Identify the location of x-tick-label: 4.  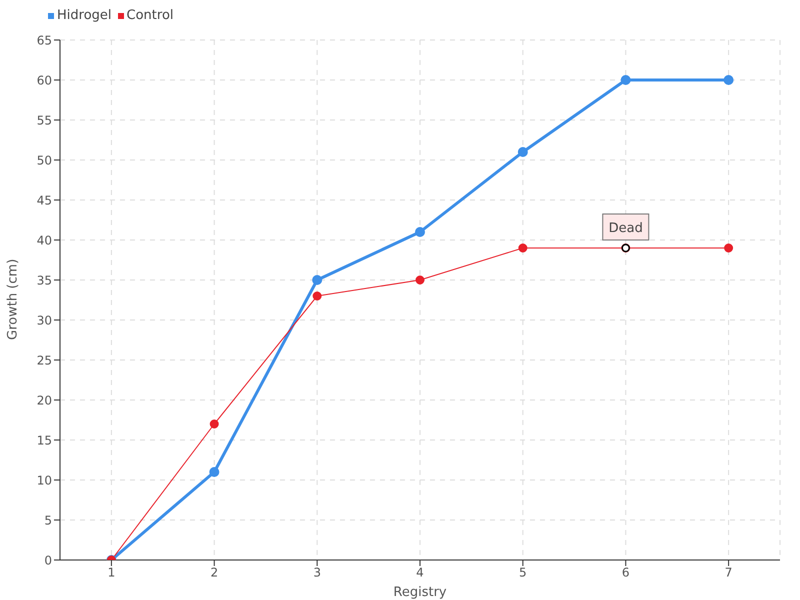
(420, 573).